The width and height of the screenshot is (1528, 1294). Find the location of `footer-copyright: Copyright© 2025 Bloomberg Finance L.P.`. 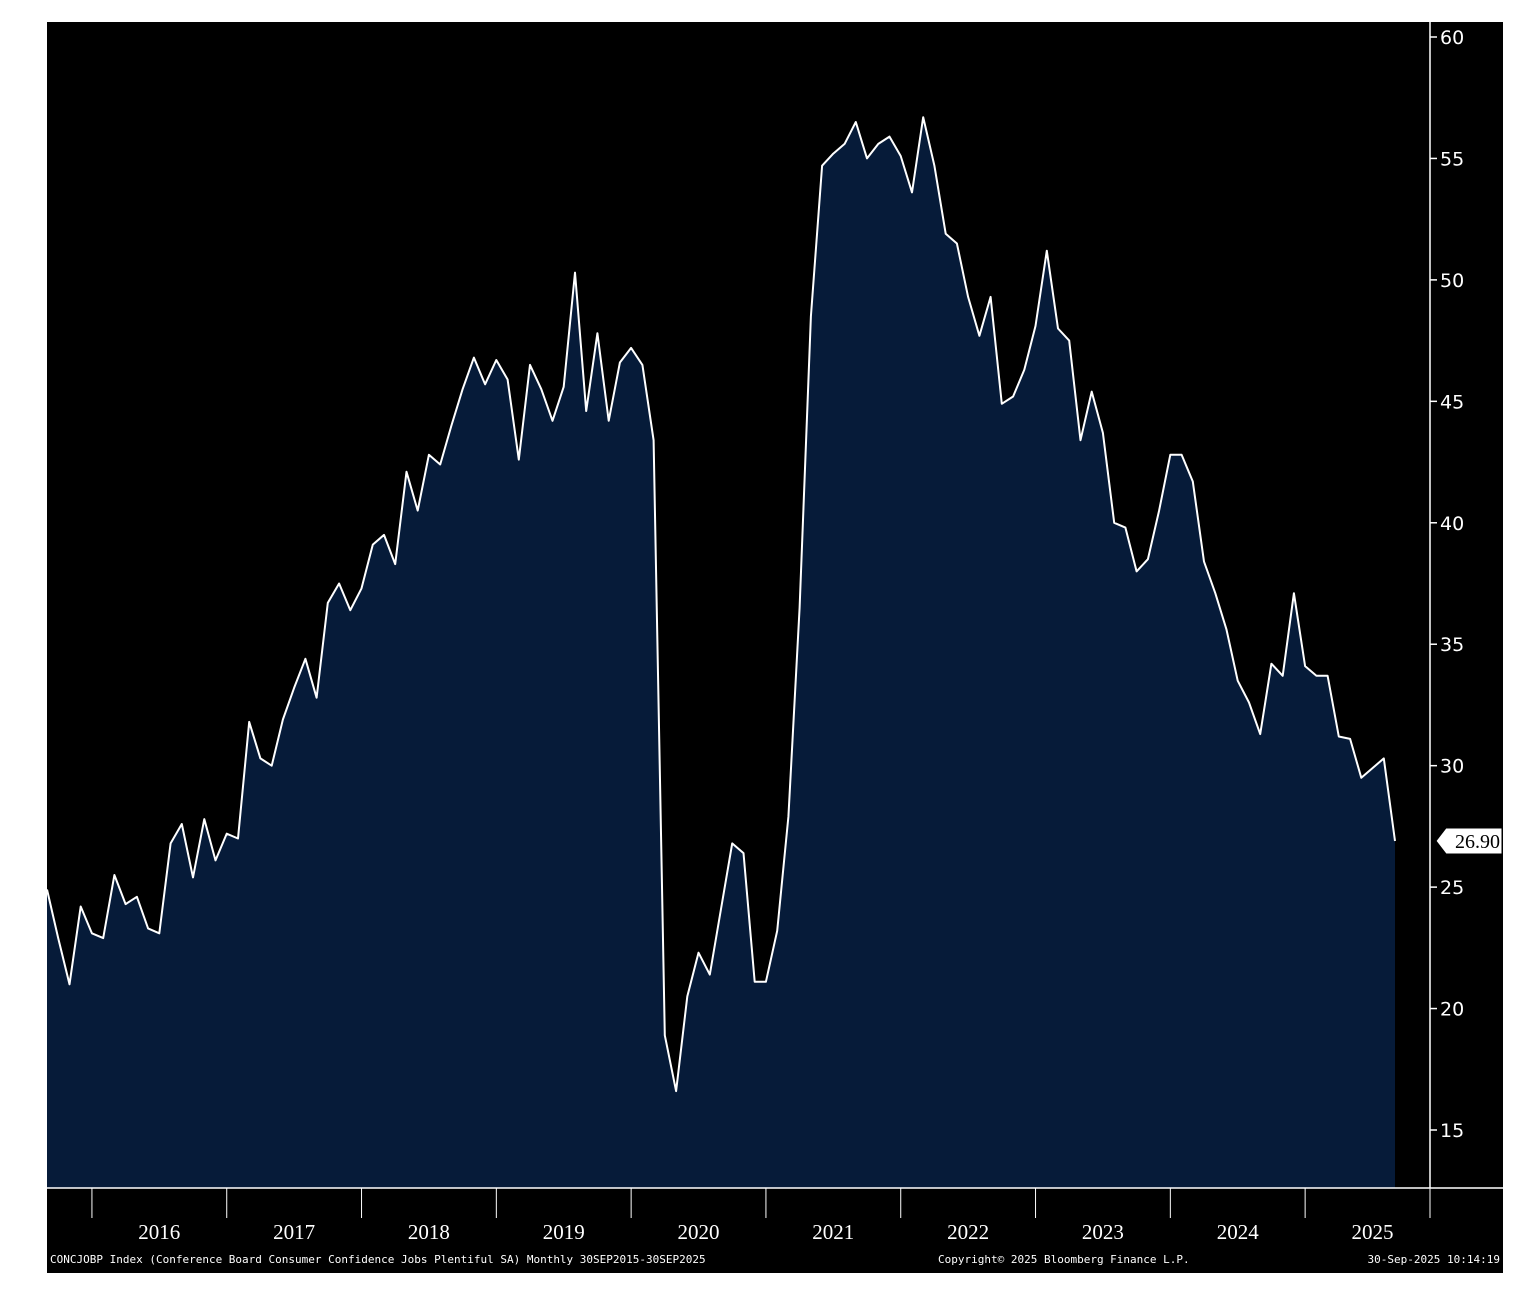

footer-copyright: Copyright© 2025 Bloomberg Finance L.P. is located at coordinates (1064, 1259).